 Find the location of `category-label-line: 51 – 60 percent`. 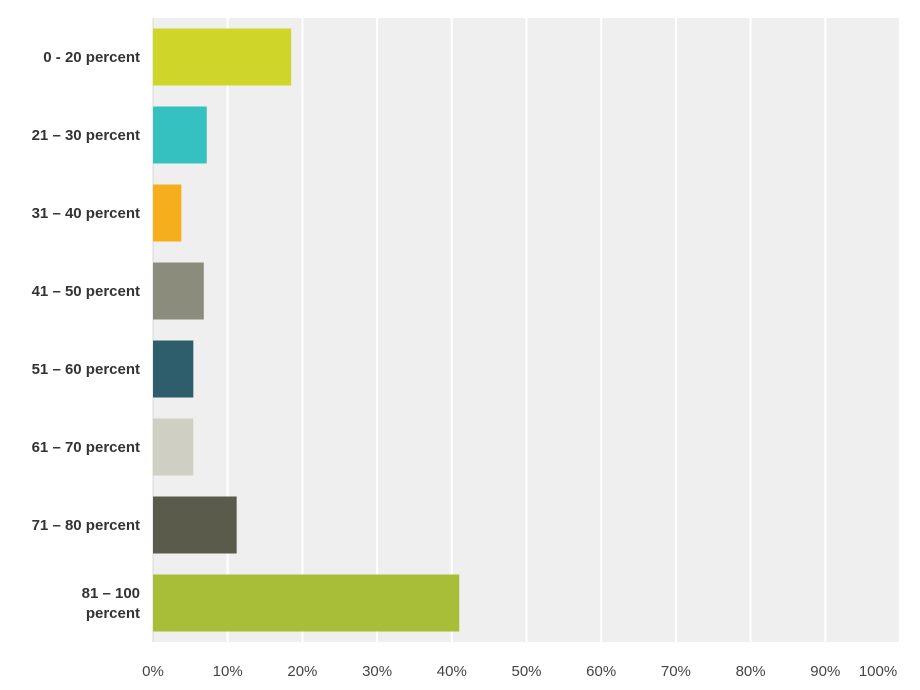

category-label-line: 51 – 60 percent is located at coordinates (86, 369).